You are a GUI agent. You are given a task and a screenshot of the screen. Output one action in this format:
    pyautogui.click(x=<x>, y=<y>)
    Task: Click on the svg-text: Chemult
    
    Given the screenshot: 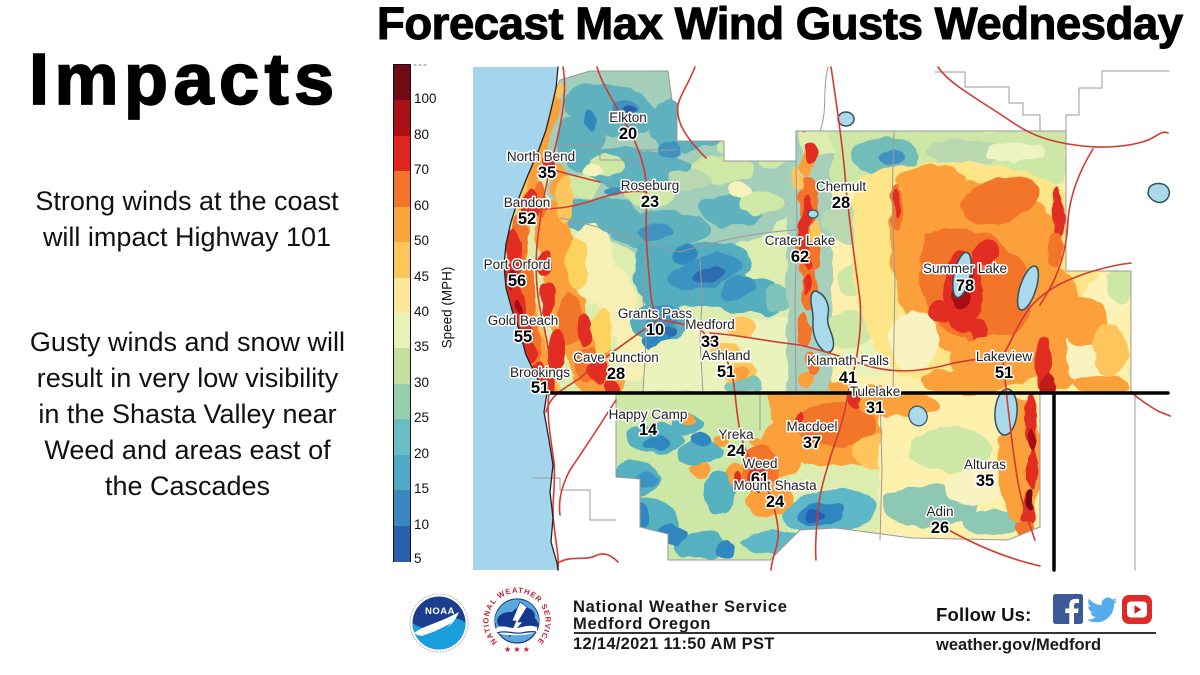 What is the action you would take?
    pyautogui.click(x=841, y=186)
    